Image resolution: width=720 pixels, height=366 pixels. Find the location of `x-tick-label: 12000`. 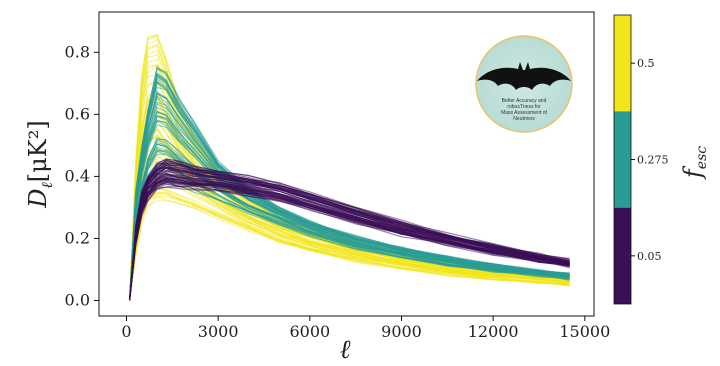

x-tick-label: 12000 is located at coordinates (493, 331).